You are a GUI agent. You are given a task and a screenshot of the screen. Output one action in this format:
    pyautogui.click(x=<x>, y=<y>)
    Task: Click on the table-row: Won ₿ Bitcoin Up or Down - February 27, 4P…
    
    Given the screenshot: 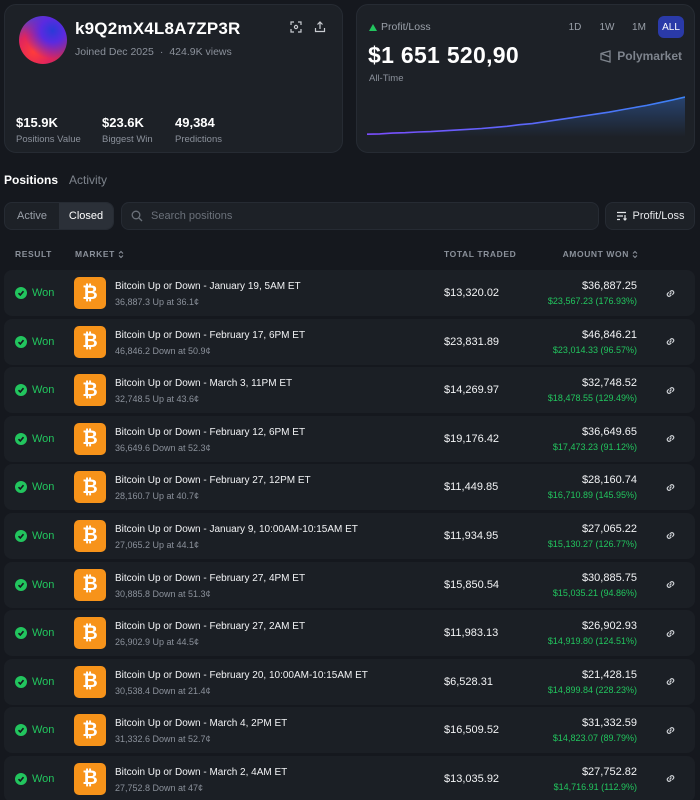 What is the action you would take?
    pyautogui.click(x=349, y=584)
    